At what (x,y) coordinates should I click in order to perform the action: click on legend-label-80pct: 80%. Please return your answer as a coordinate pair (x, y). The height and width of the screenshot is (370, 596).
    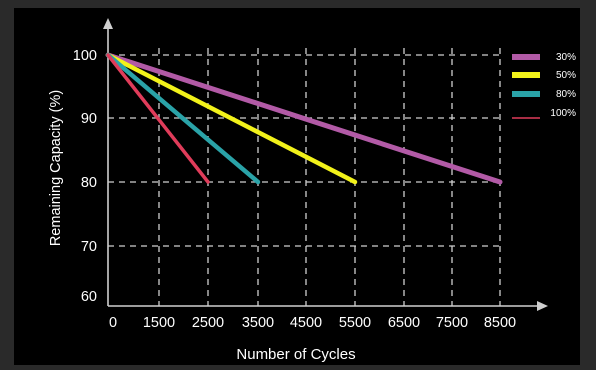
    Looking at the image, I should click on (566, 94).